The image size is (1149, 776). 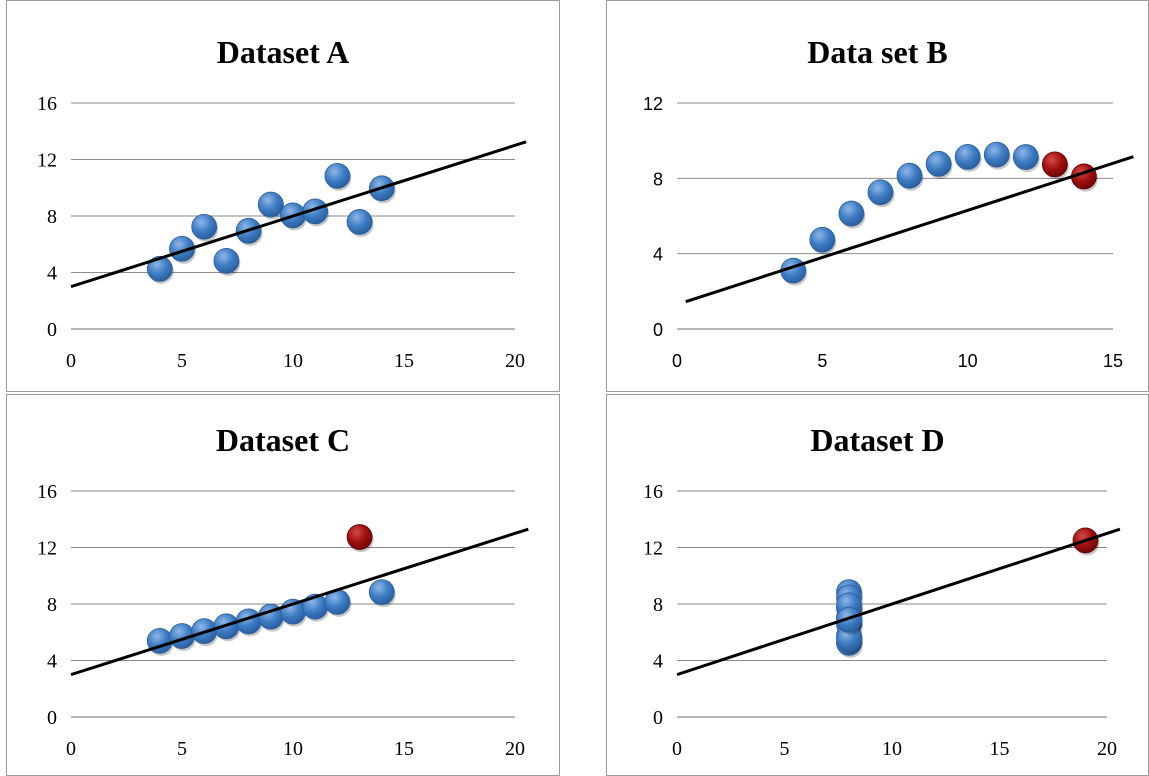 What do you see at coordinates (283, 440) in the screenshot?
I see `chart-title: Dataset C` at bounding box center [283, 440].